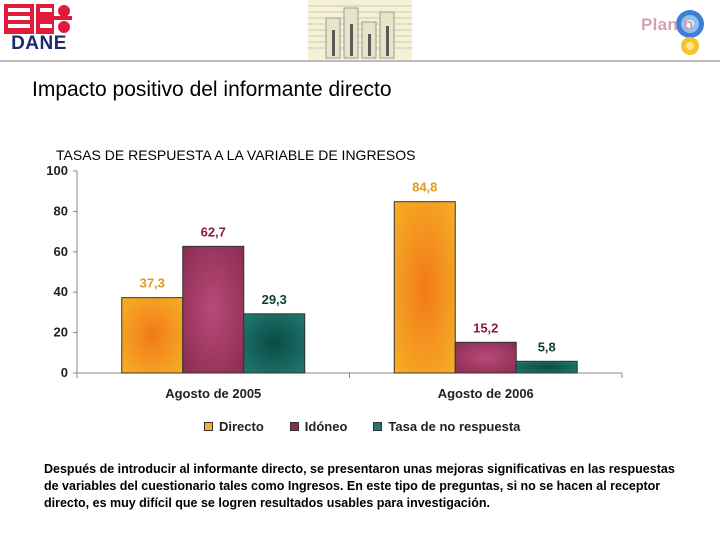 This screenshot has height=540, width=720. I want to click on legend-label: Tasa de no respuesta, so click(454, 426).